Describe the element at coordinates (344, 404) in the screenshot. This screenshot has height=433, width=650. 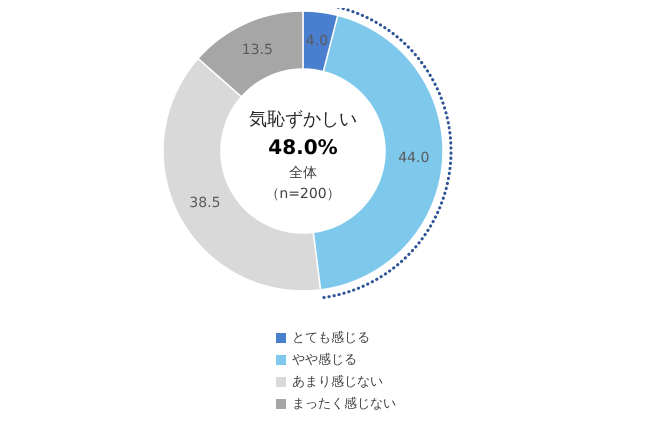
I see `legend-label: まったく感じない` at that location.